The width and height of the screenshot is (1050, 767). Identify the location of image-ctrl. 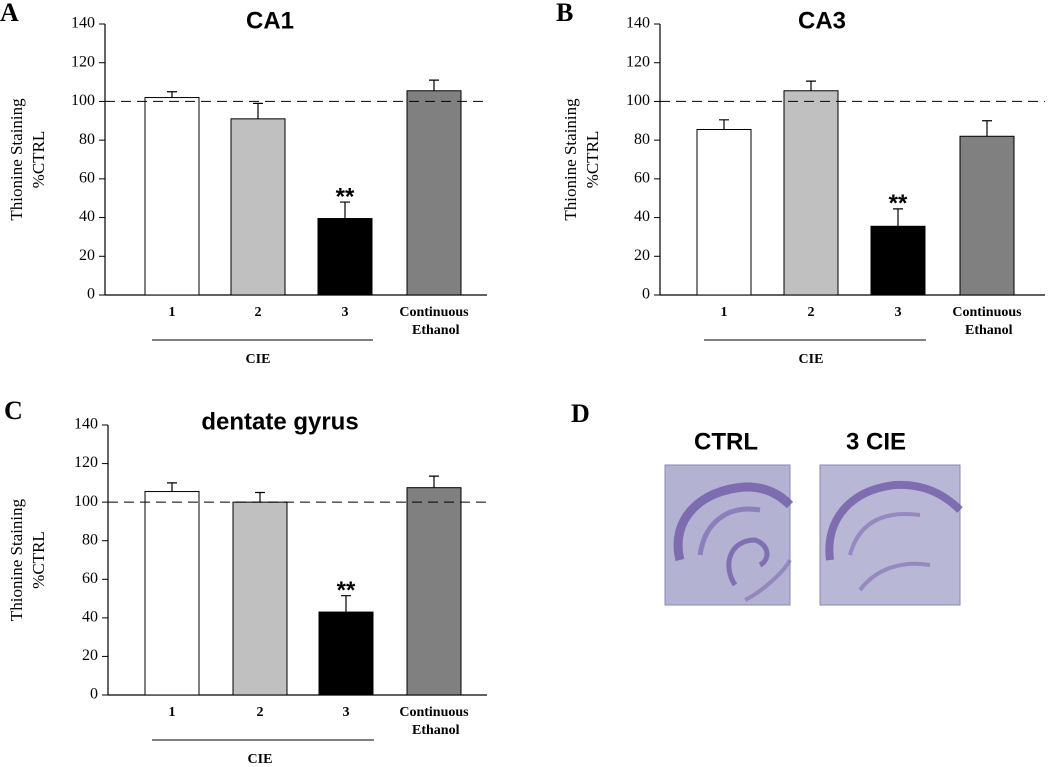
(729, 535).